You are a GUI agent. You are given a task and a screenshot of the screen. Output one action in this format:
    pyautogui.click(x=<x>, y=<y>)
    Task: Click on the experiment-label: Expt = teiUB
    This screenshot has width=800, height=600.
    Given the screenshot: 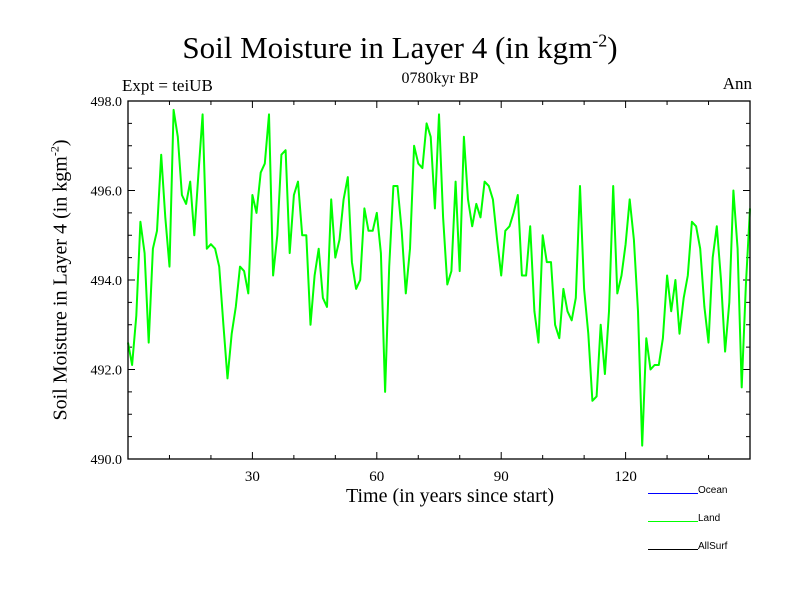 What is the action you would take?
    pyautogui.click(x=167, y=85)
    